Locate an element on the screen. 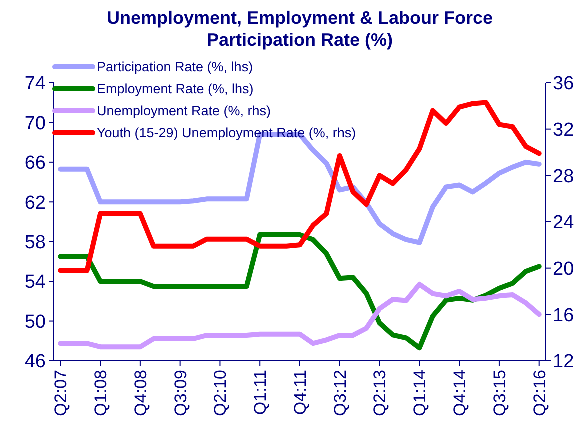  x-tick-label: Q3:09 is located at coordinates (180, 393).